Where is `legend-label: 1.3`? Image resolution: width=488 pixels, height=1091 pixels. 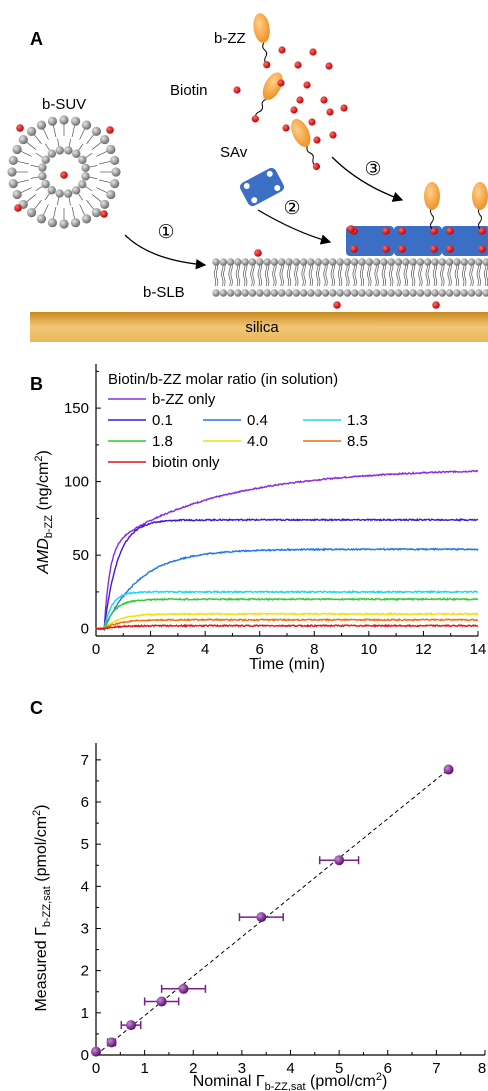
legend-label: 1.3 is located at coordinates (357, 420).